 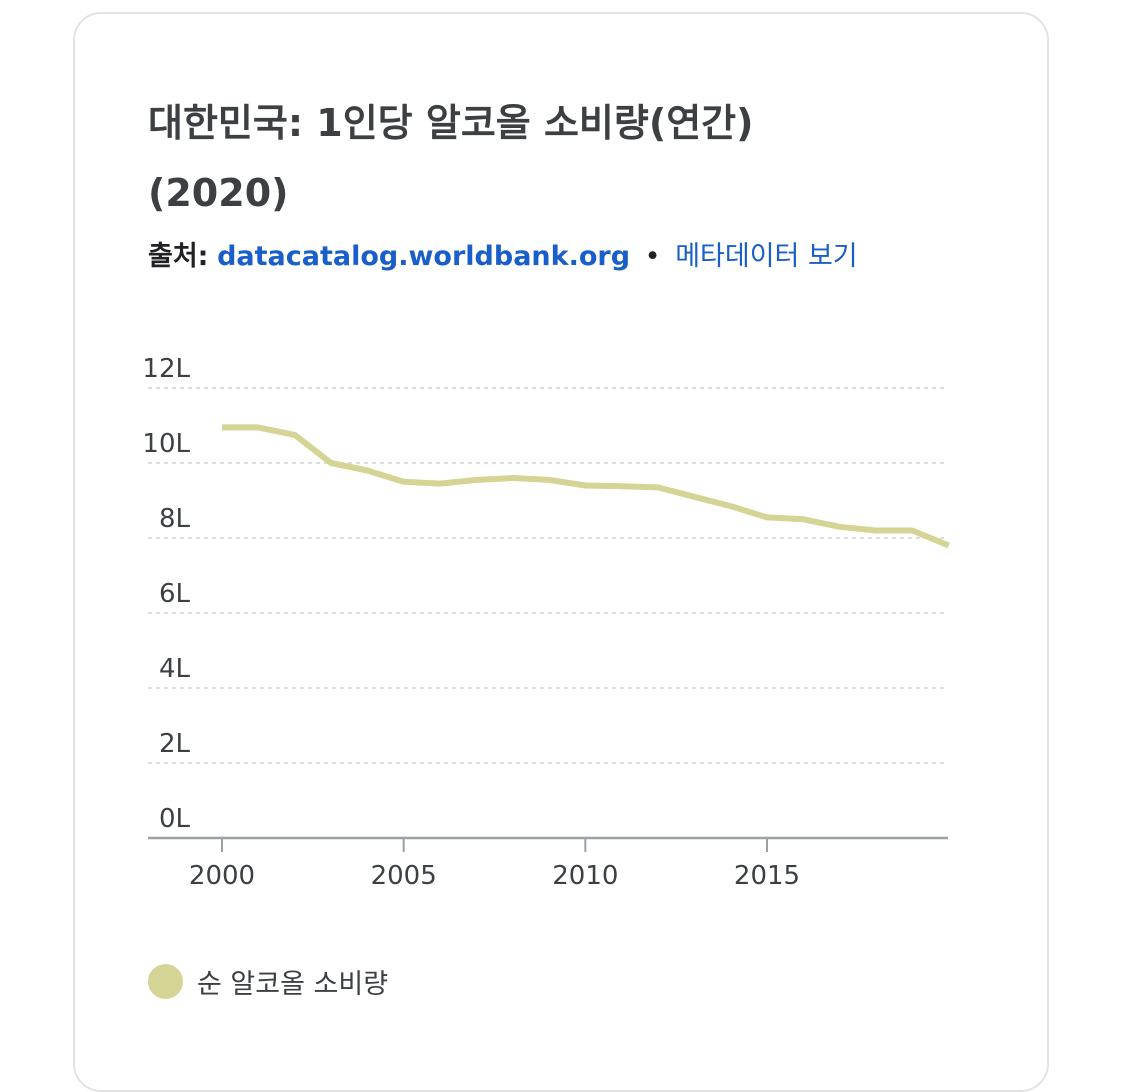 What do you see at coordinates (166, 369) in the screenshot?
I see `y-tick-label: 12L` at bounding box center [166, 369].